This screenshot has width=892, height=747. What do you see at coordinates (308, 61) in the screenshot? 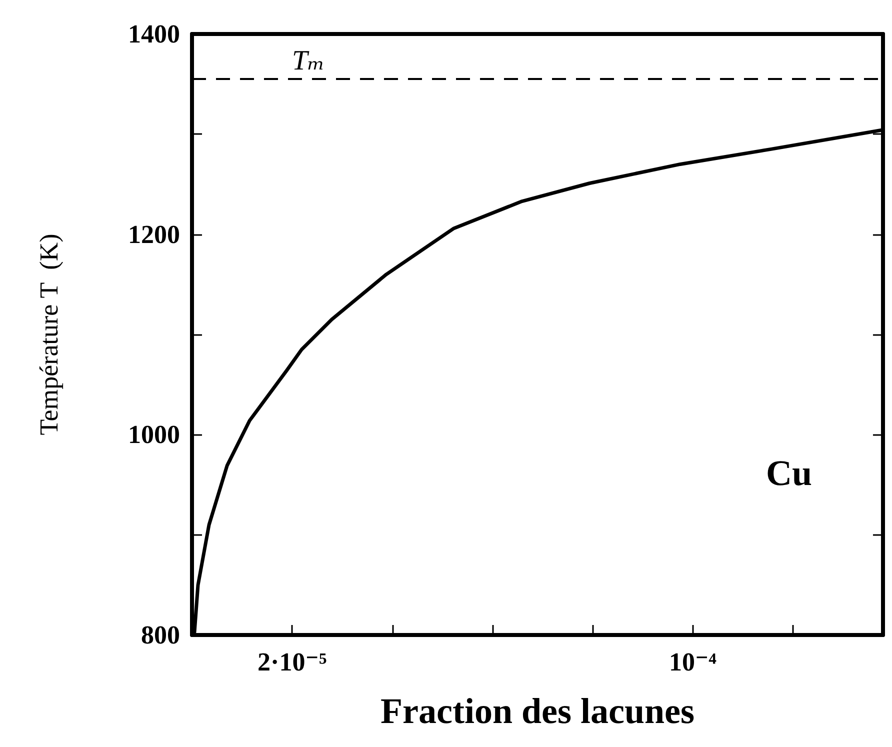
I see `ref-line-label: Tₘ` at bounding box center [308, 61].